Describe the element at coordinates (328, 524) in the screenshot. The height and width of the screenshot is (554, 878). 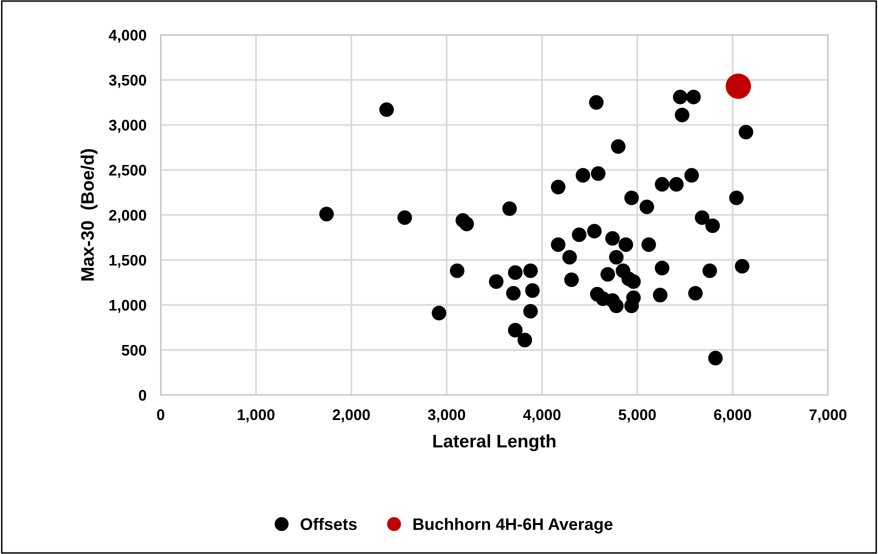
I see `legend-label: Offsets` at that location.